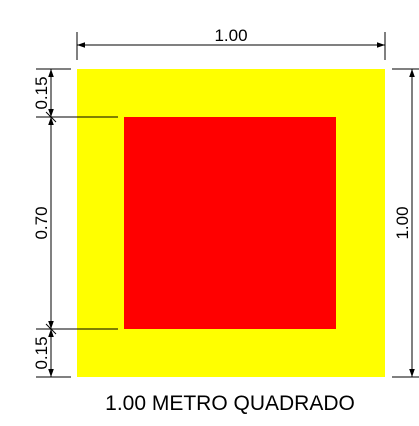 This screenshot has width=419, height=426. Describe the element at coordinates (41, 222) in the screenshot. I see `left-inner-label: 0.70` at that location.